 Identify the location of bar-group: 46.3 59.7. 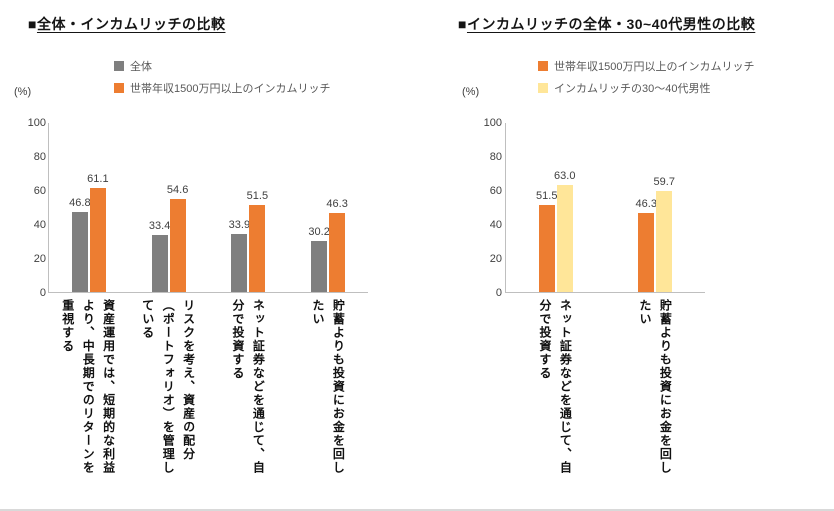
(656, 207).